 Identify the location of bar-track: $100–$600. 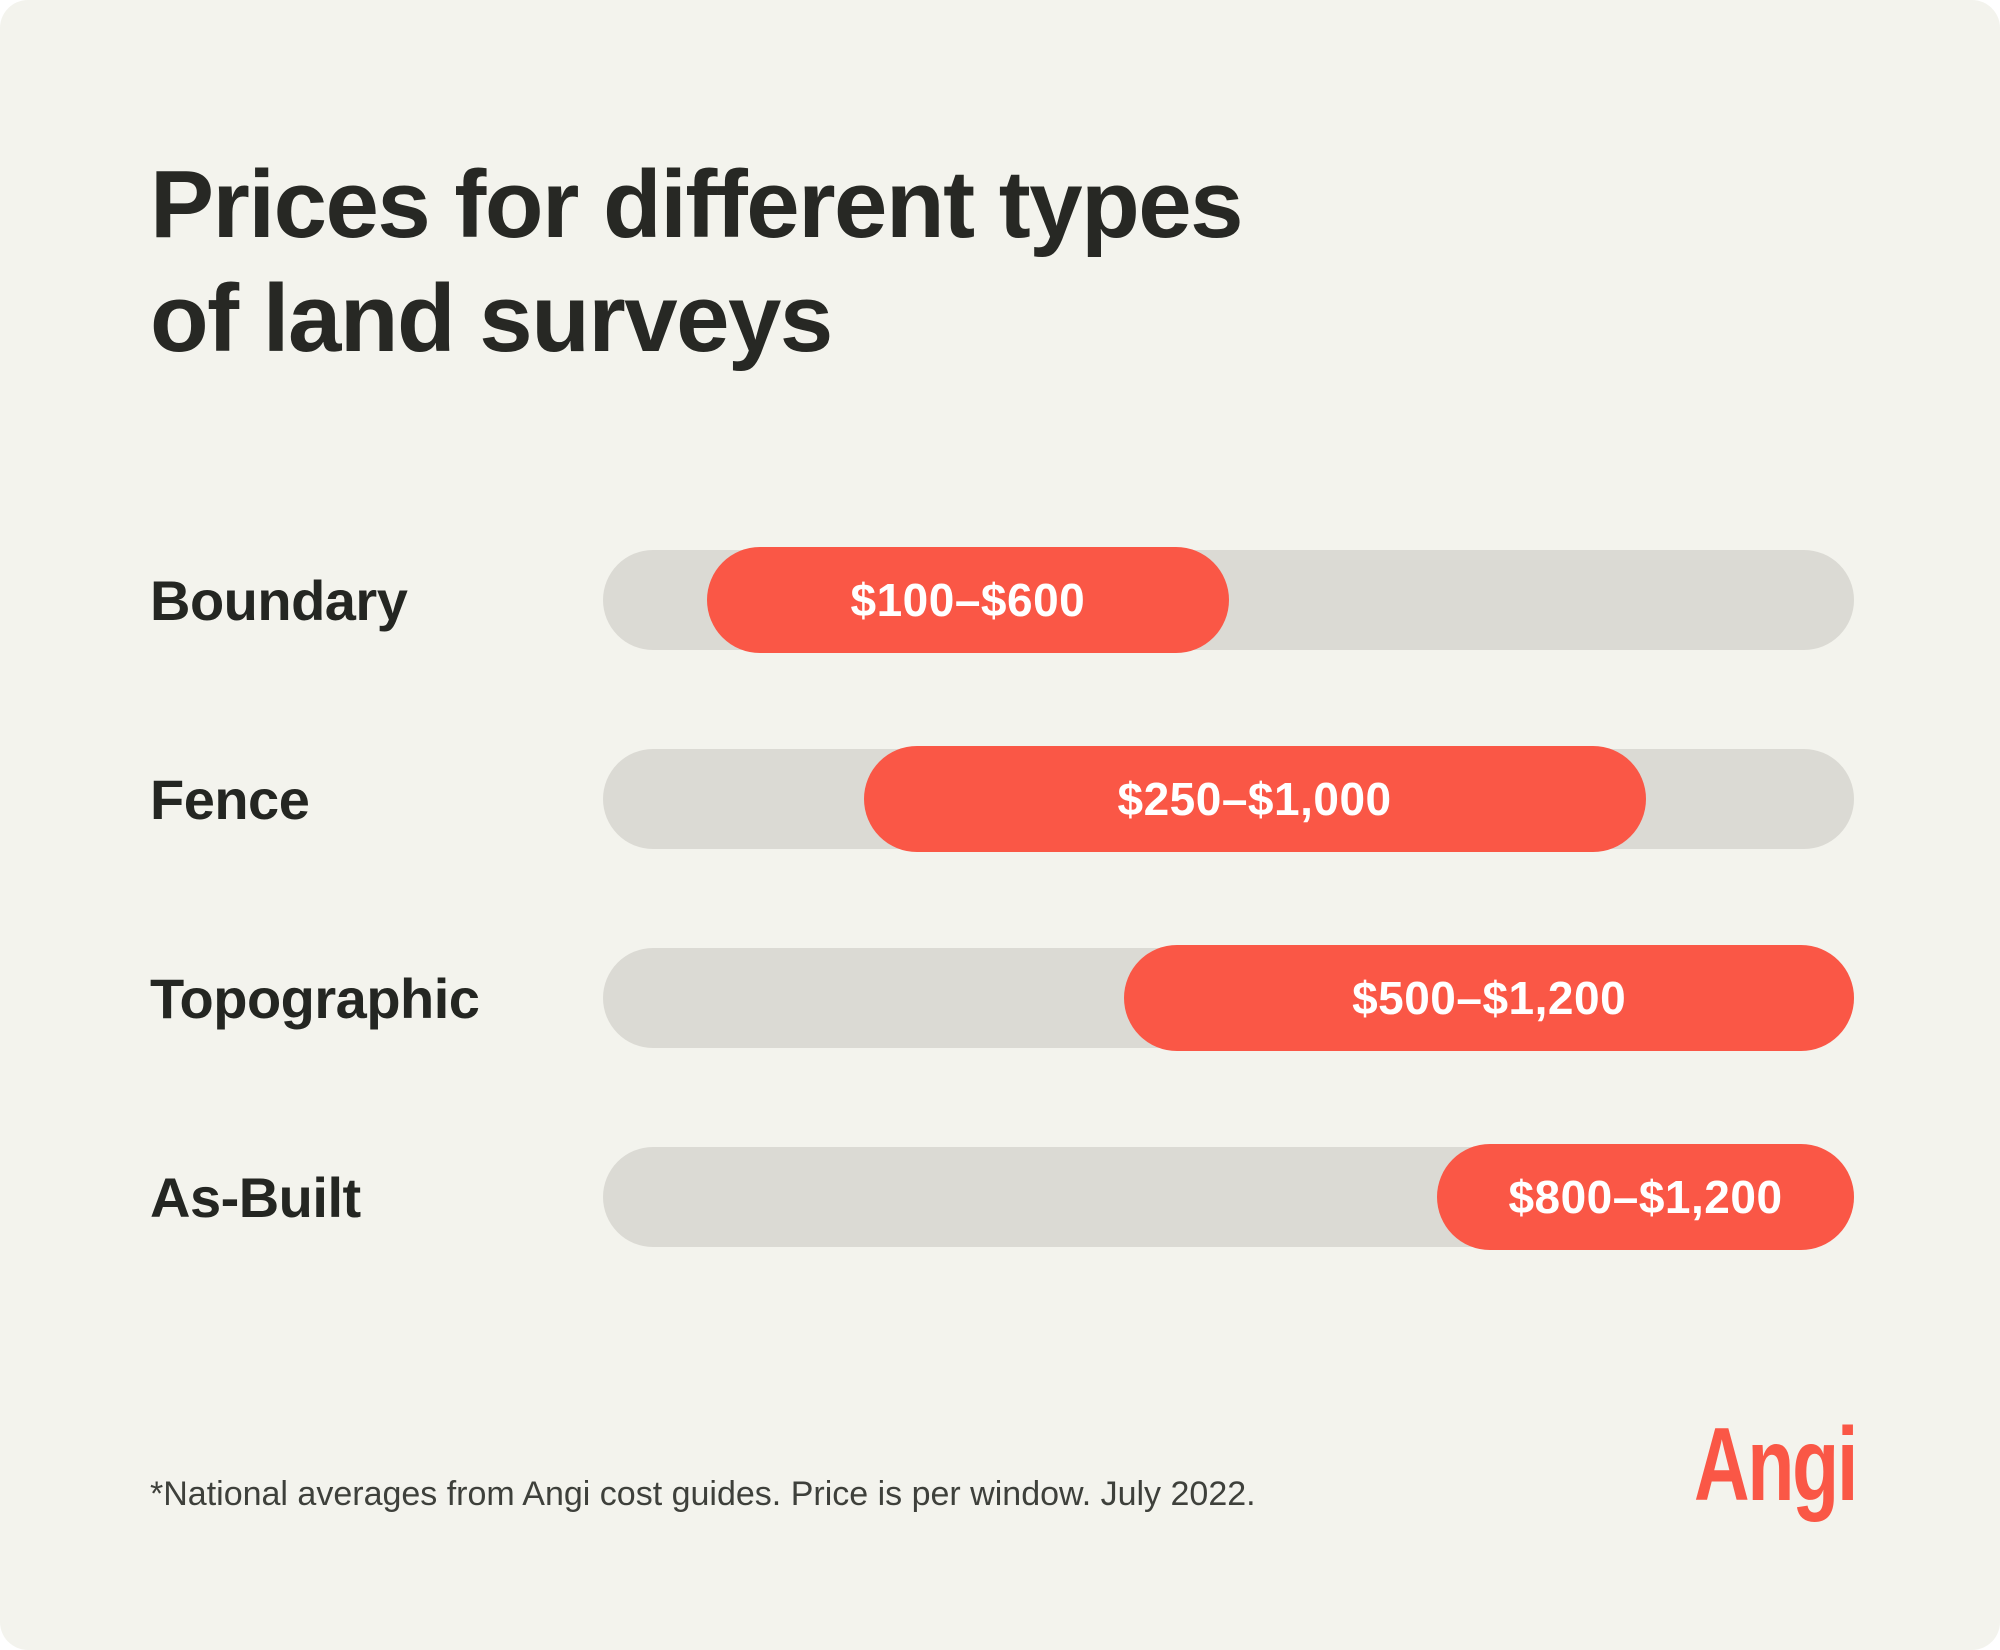
(1228, 600).